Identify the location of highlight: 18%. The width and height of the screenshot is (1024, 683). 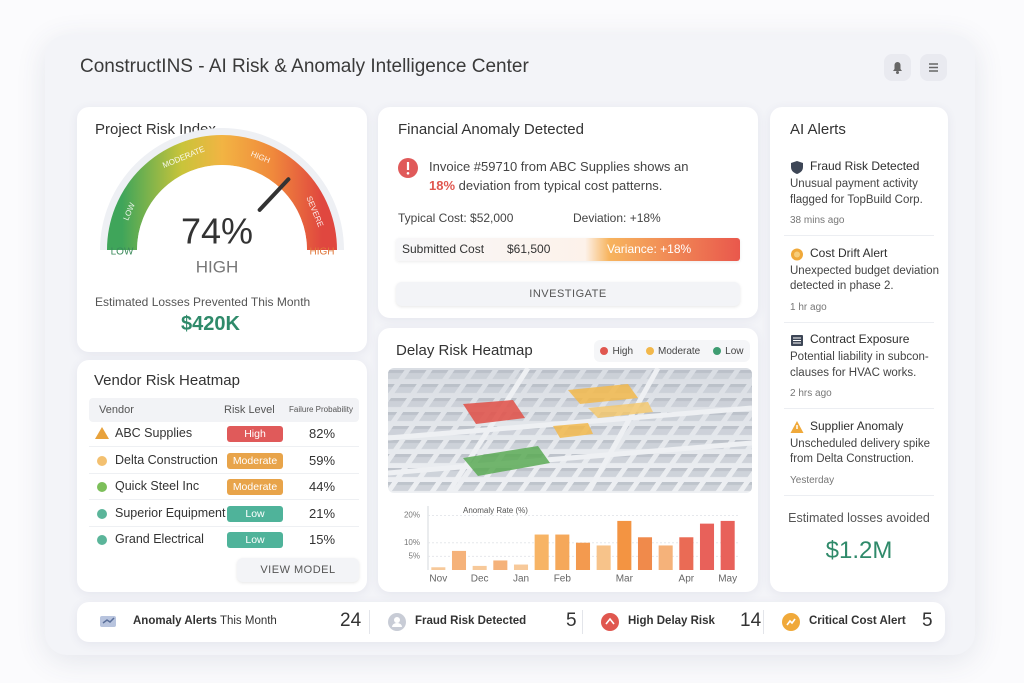
(442, 185).